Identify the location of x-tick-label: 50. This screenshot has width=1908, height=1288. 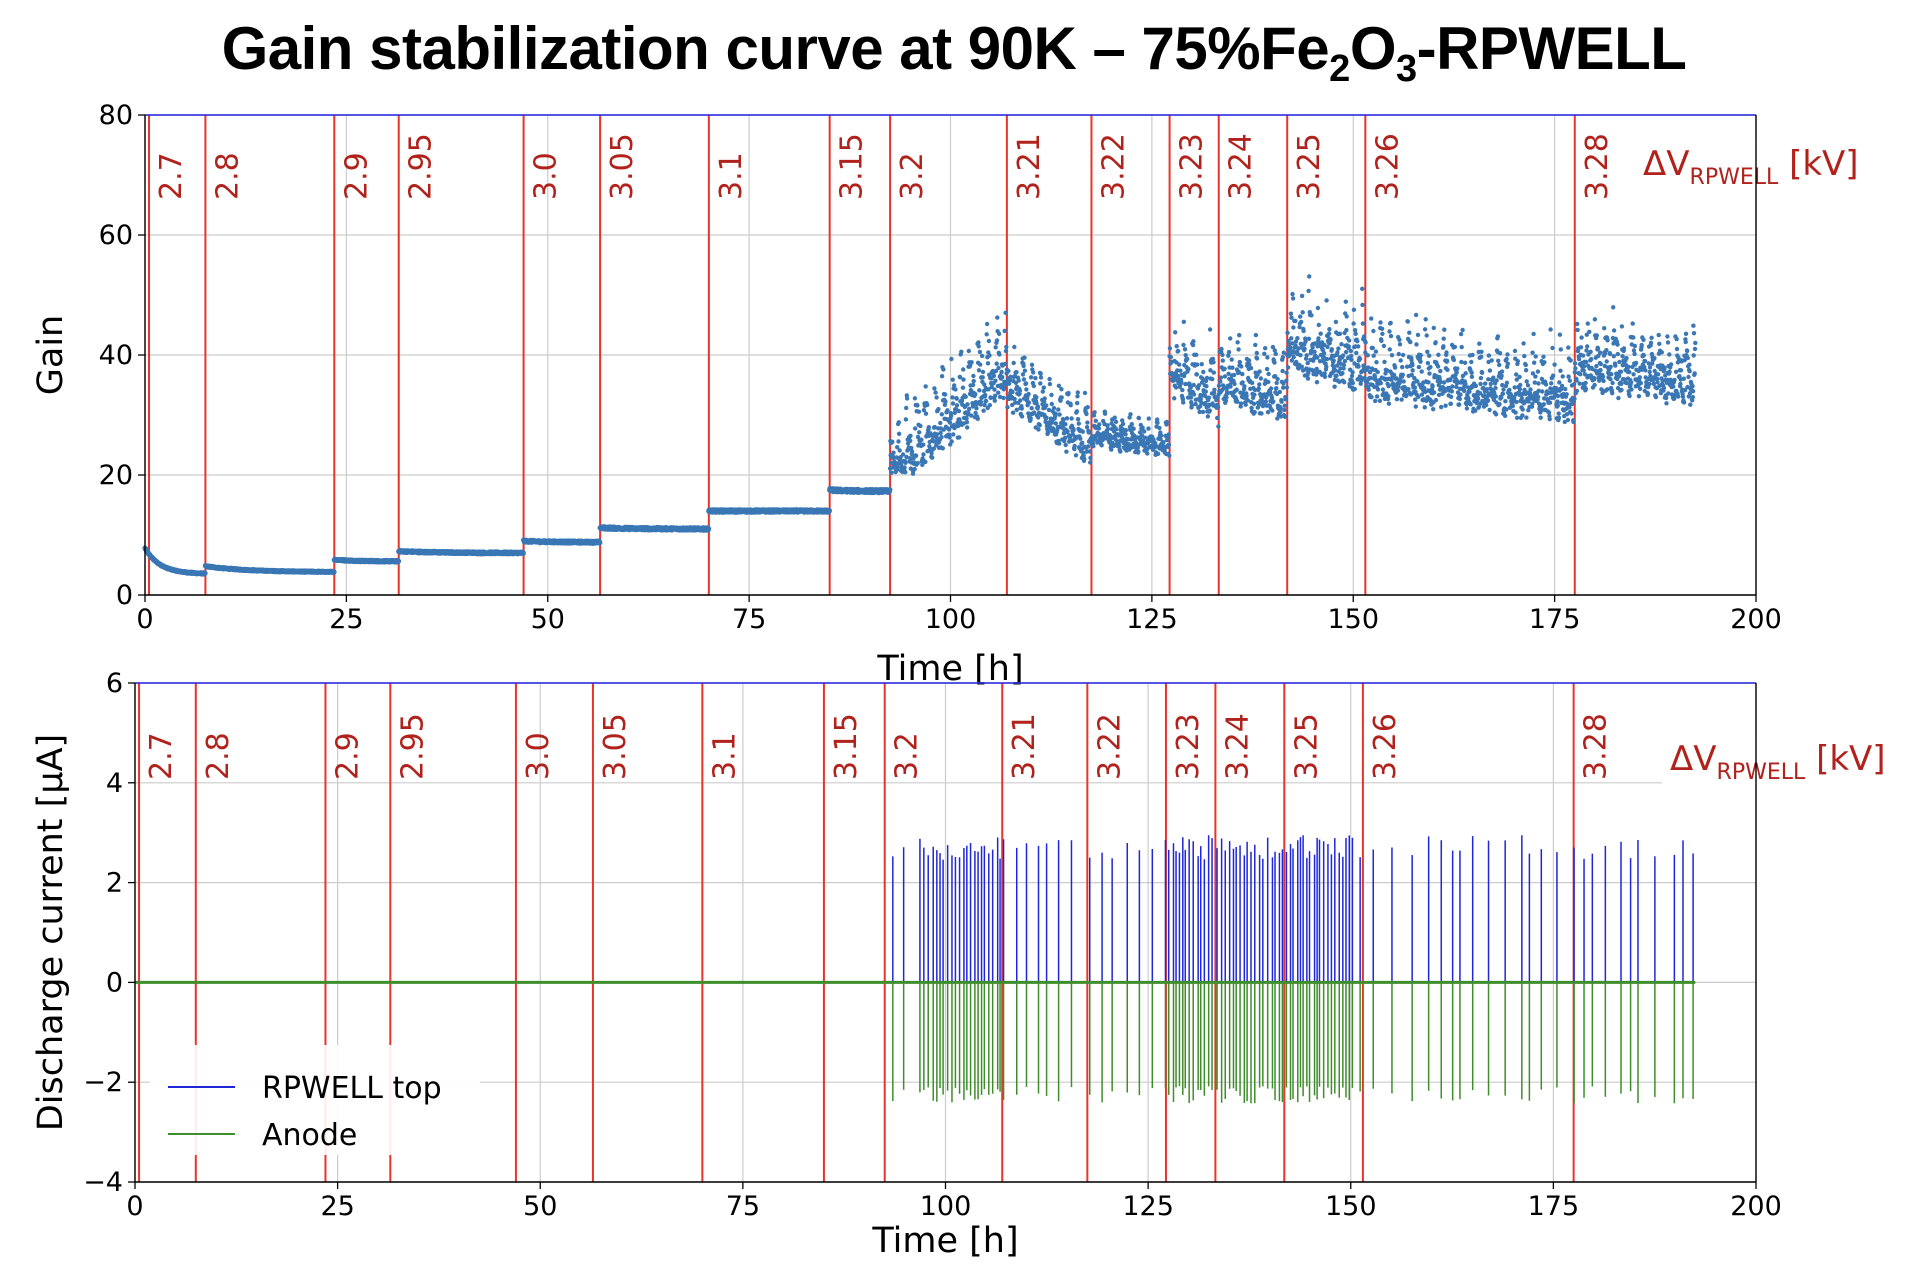
(548, 619).